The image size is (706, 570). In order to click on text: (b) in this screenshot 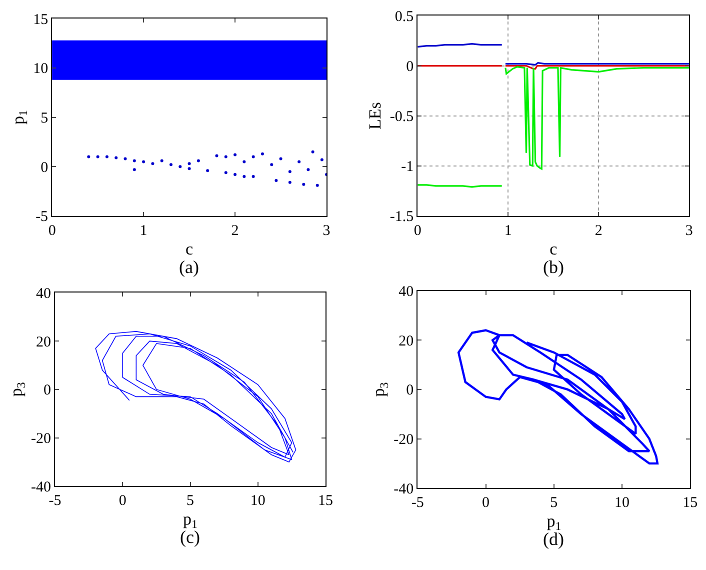, I will do `click(553, 267)`.